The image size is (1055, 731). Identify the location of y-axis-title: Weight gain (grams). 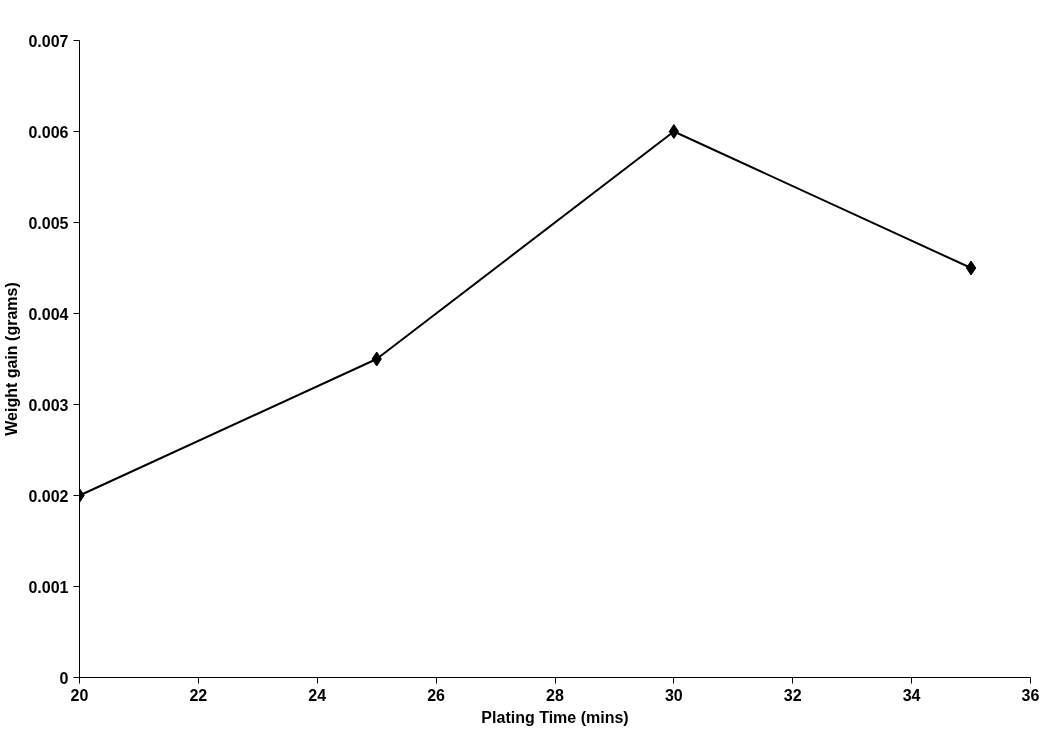
(12, 359).